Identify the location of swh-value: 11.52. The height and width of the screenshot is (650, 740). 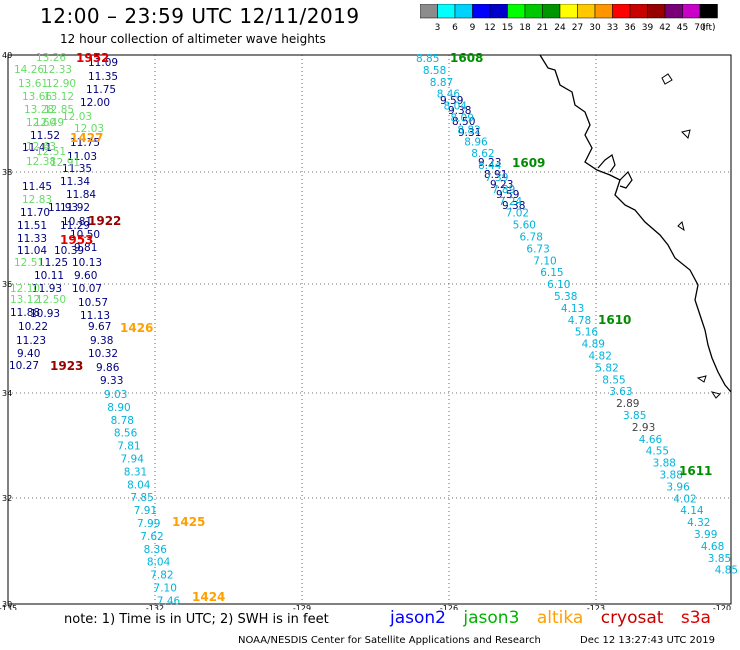
(45, 136).